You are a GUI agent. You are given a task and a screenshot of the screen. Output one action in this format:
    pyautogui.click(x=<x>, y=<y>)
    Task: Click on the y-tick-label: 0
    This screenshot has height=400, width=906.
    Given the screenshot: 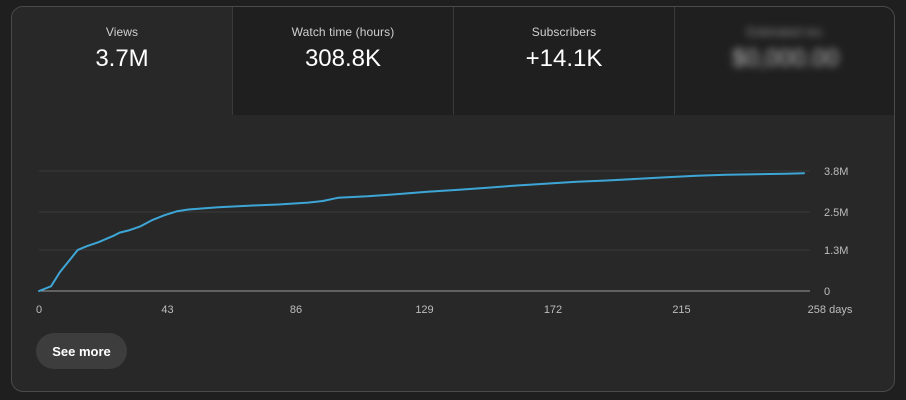 What is the action you would take?
    pyautogui.click(x=827, y=292)
    